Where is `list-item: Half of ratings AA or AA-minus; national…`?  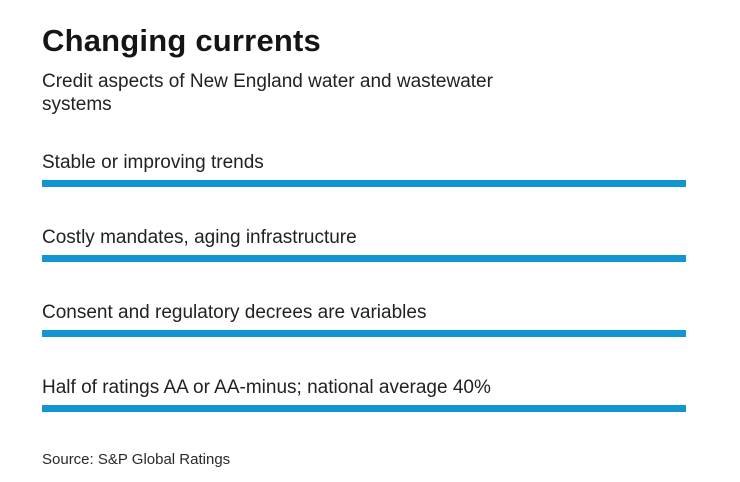 list-item: Half of ratings AA or AA-minus; national… is located at coordinates (364, 394).